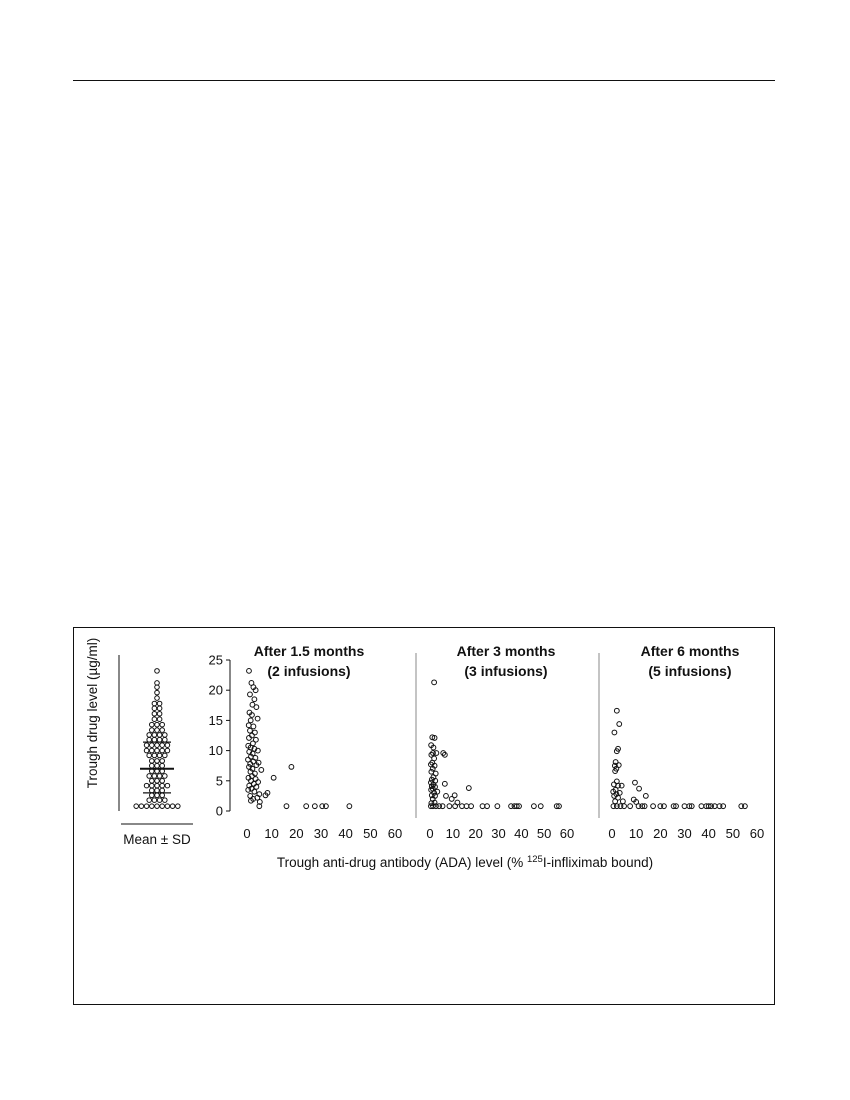 Image resolution: width=850 pixels, height=1100 pixels. Describe the element at coordinates (216, 720) in the screenshot. I see `y-tick-label: 15` at that location.